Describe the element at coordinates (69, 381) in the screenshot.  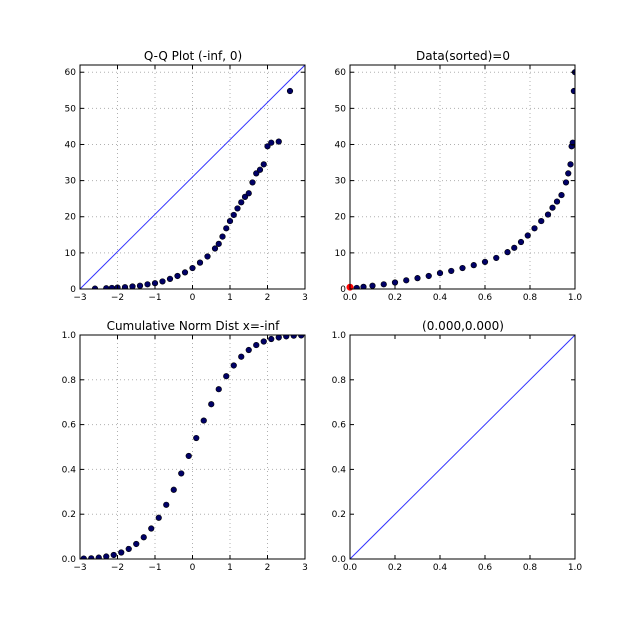
I see `y-tick-label: 0.8` at that location.